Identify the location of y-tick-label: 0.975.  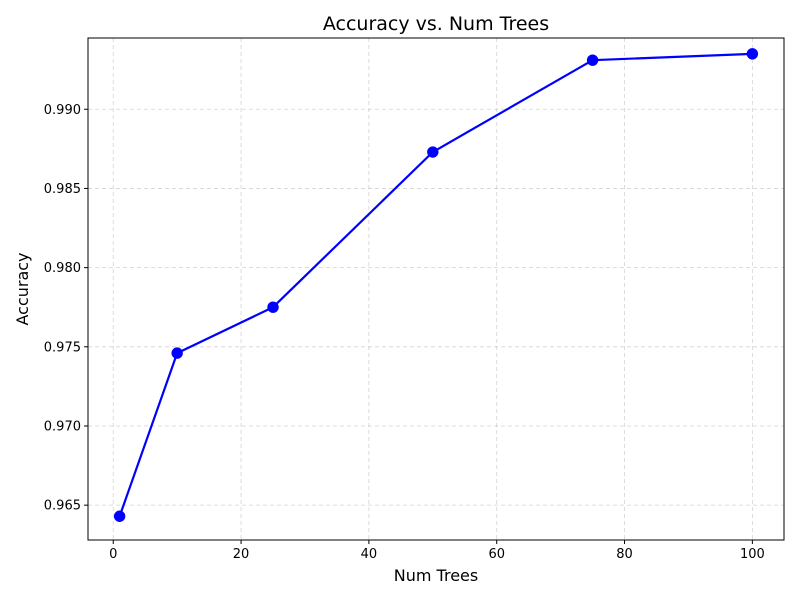
(62, 347).